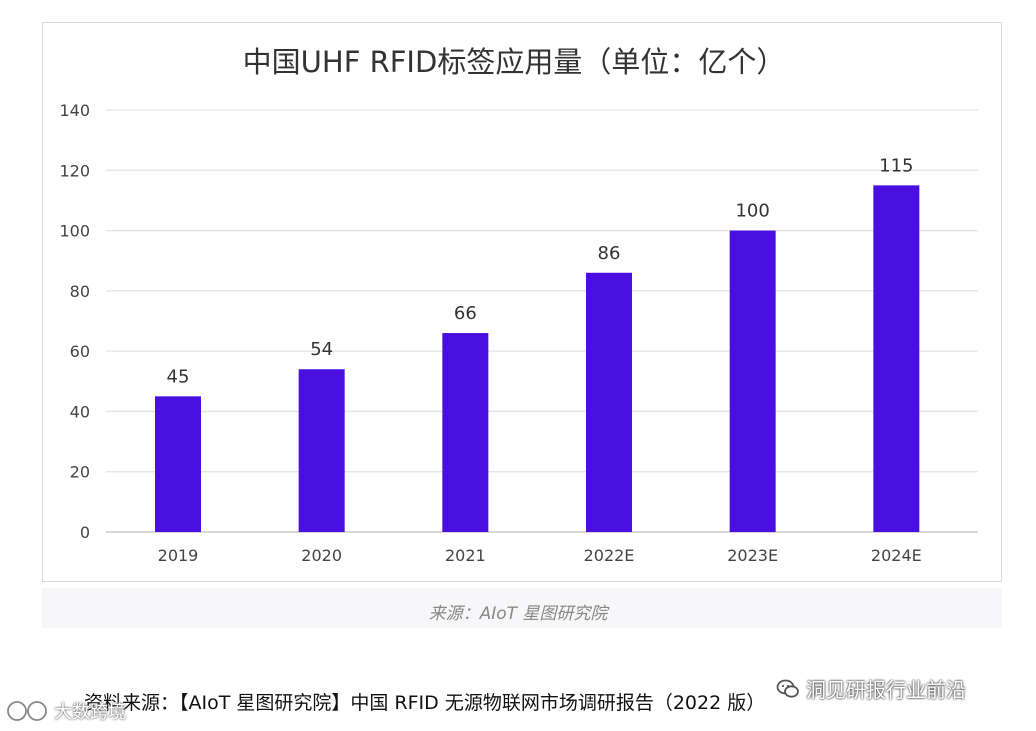  Describe the element at coordinates (514, 62) in the screenshot. I see `chart-title: 中国UHF RFID标签应用量（单位：亿个）` at that location.